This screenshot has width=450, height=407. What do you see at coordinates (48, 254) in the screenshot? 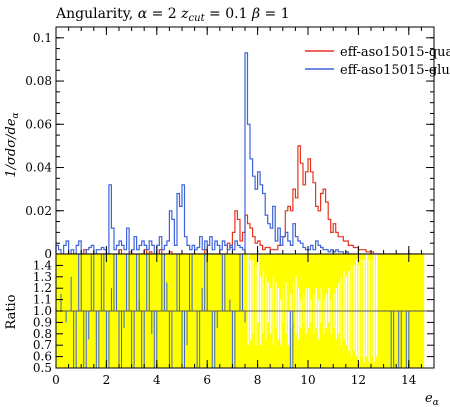
I see `y-tick-label: 0` at bounding box center [48, 254].